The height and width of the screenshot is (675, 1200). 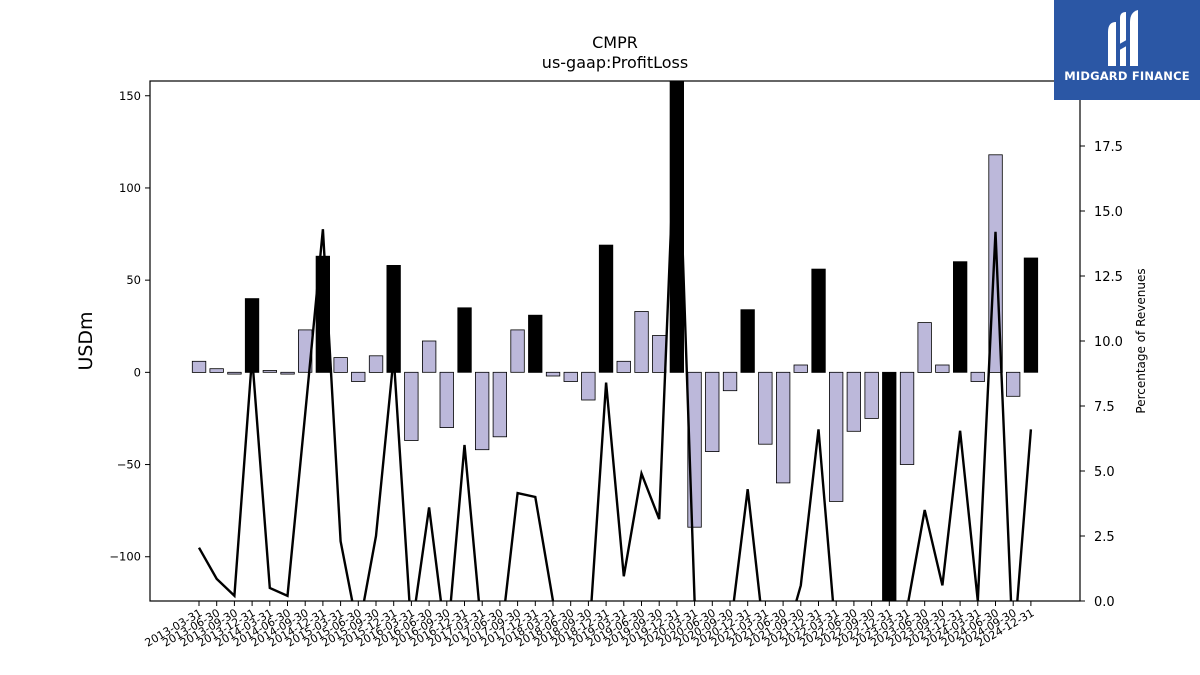 I want to click on y2-tick-label-0.0: 0.0, so click(x=1104, y=602).